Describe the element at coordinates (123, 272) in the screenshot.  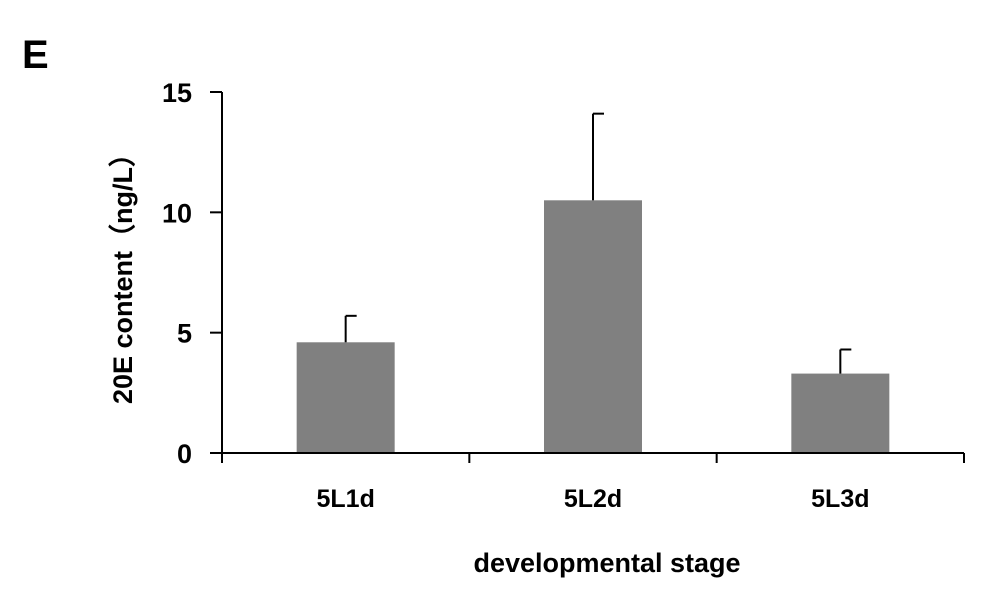
I see `y-axis-label: 20E content（ng/L）` at that location.